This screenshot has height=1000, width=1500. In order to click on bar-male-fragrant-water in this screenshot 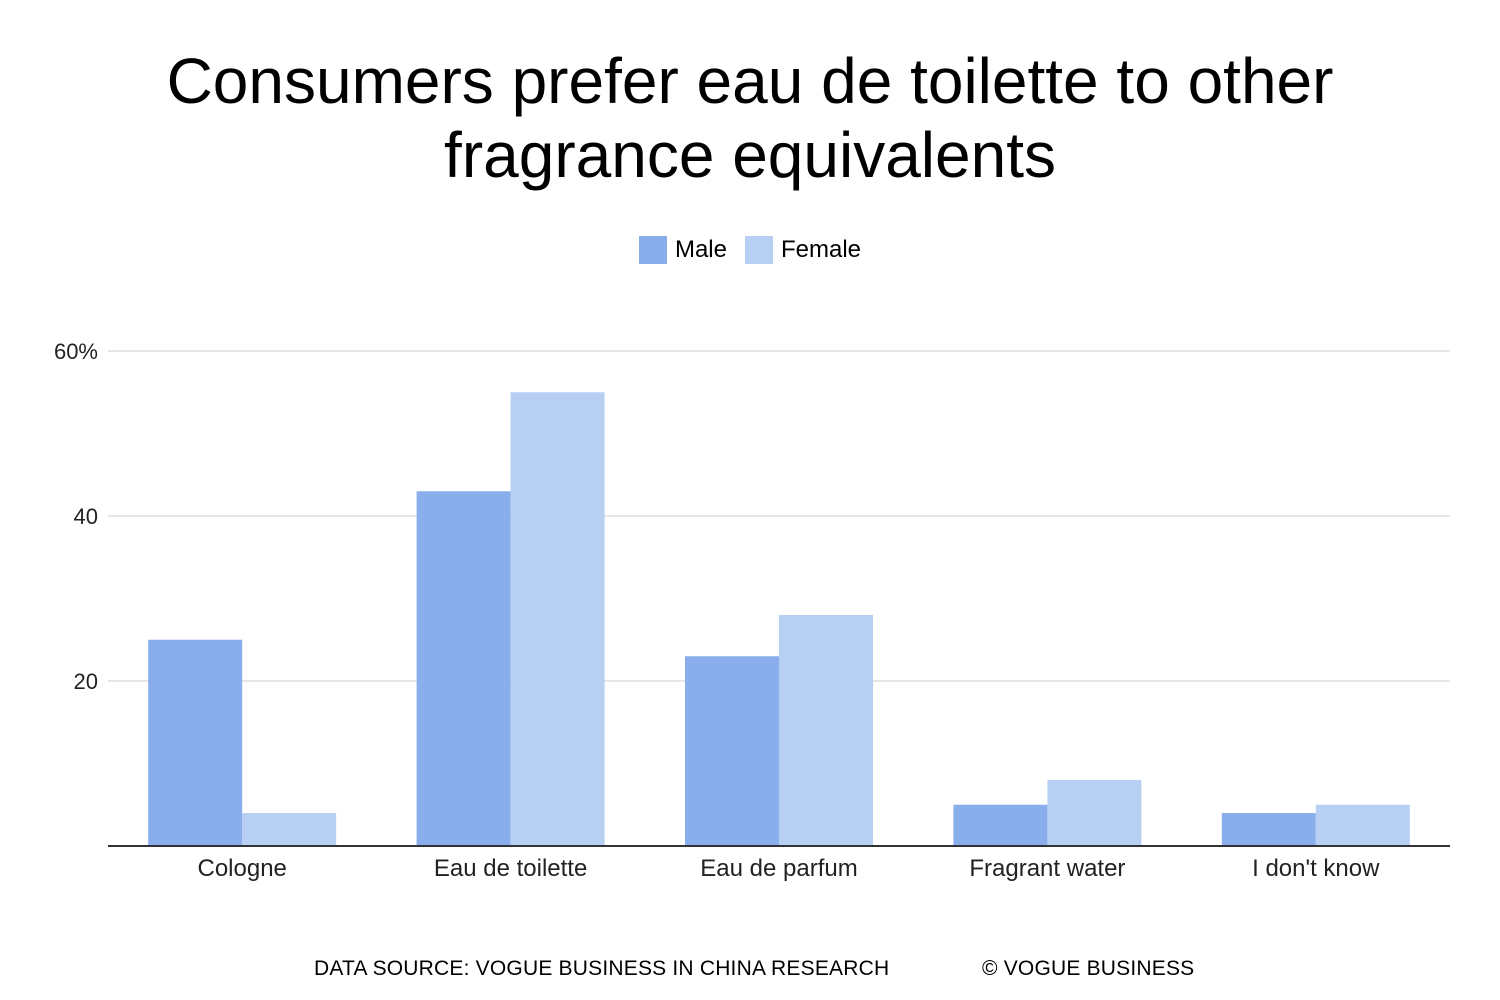, I will do `click(1000, 825)`.